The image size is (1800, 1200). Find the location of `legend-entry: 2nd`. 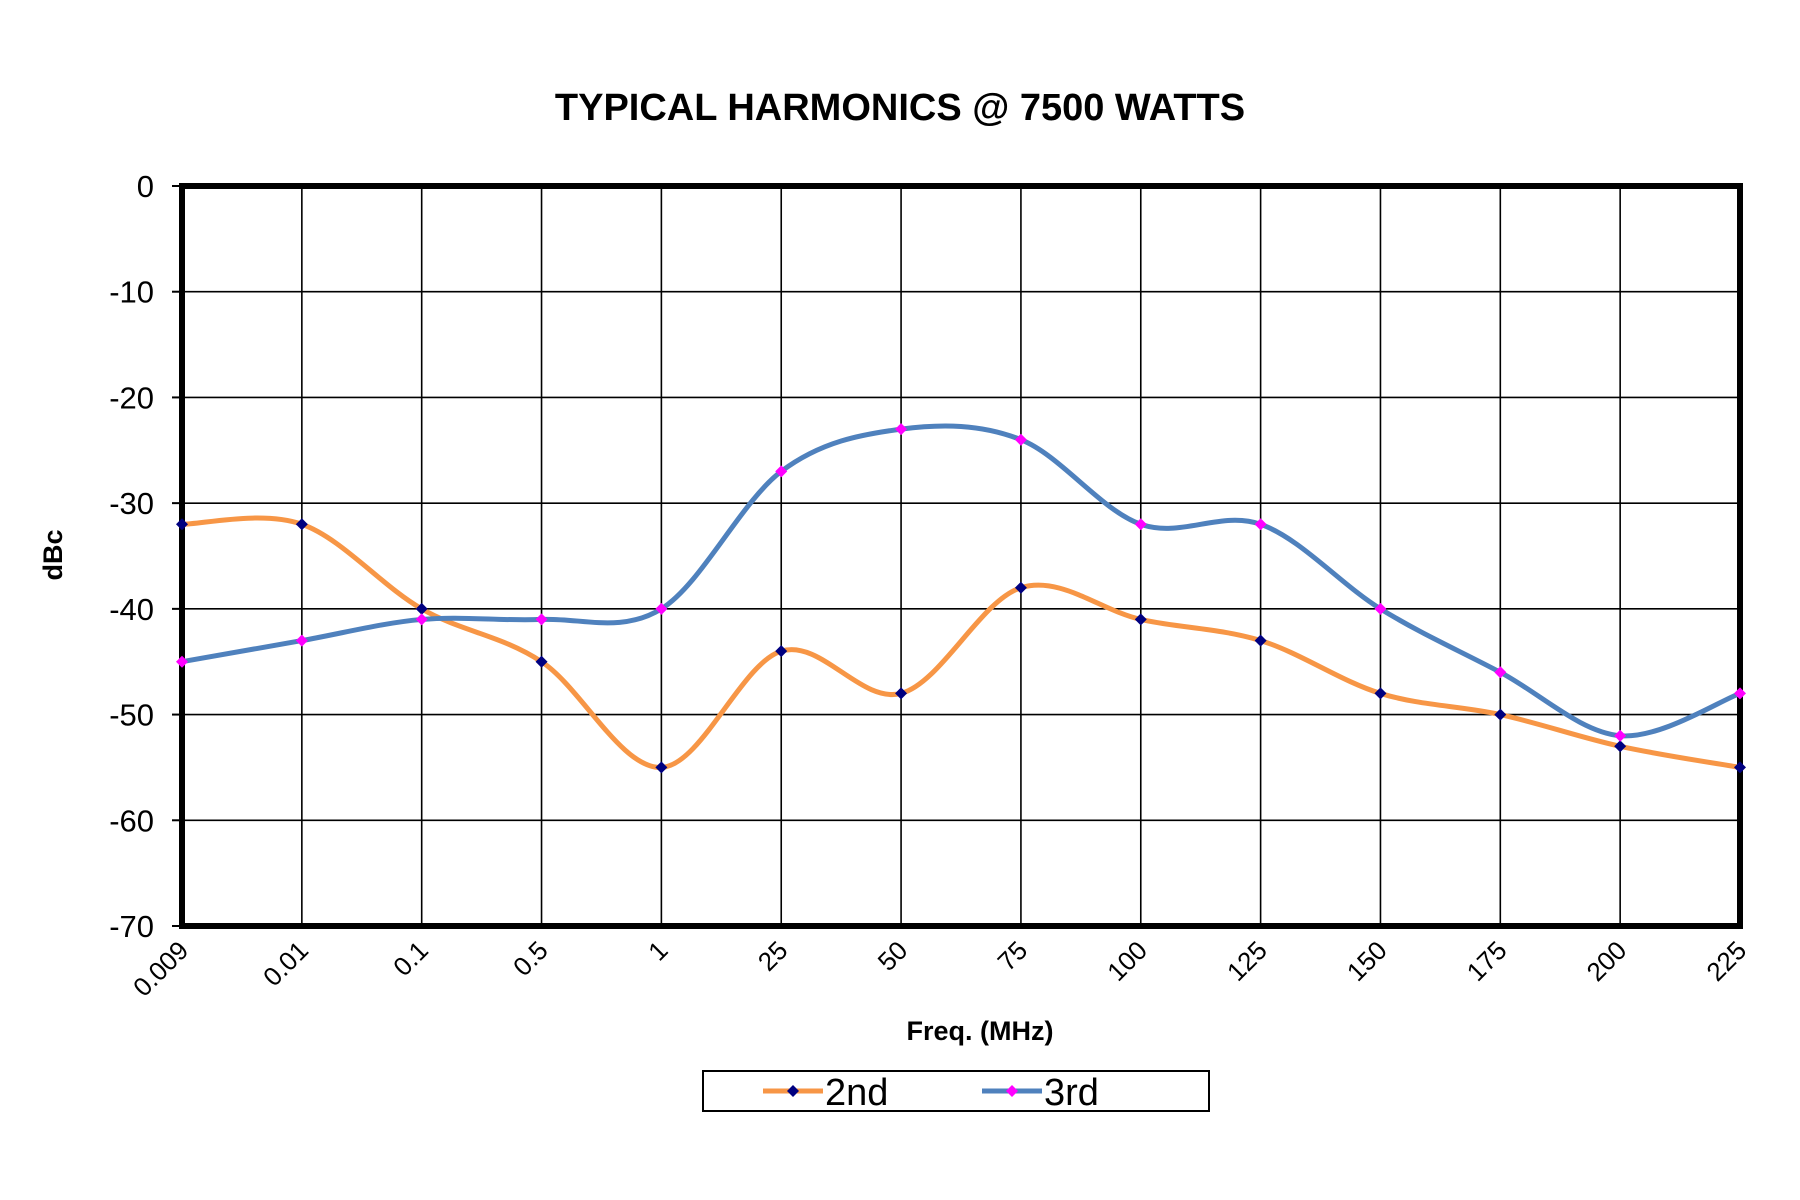

legend-entry: 2nd is located at coordinates (825, 1093).